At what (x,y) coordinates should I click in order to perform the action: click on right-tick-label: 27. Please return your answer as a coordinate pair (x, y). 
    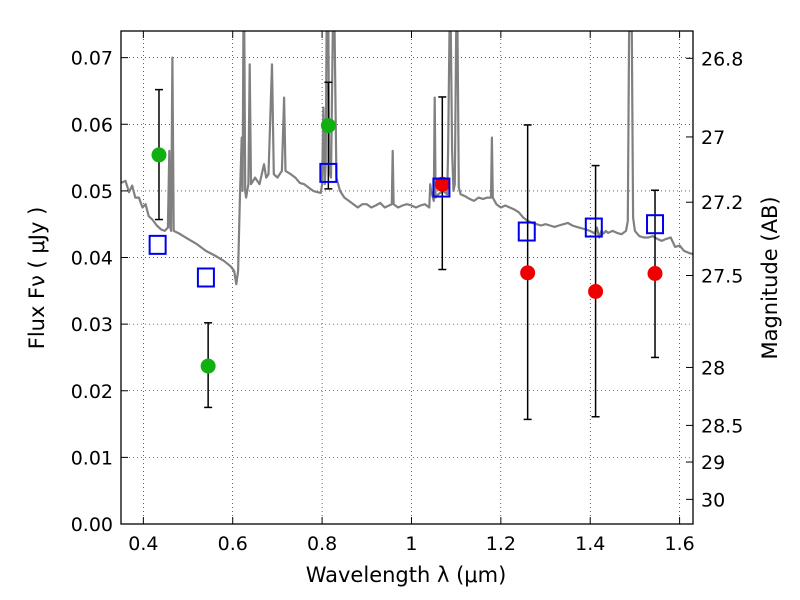
    Looking at the image, I should click on (713, 138).